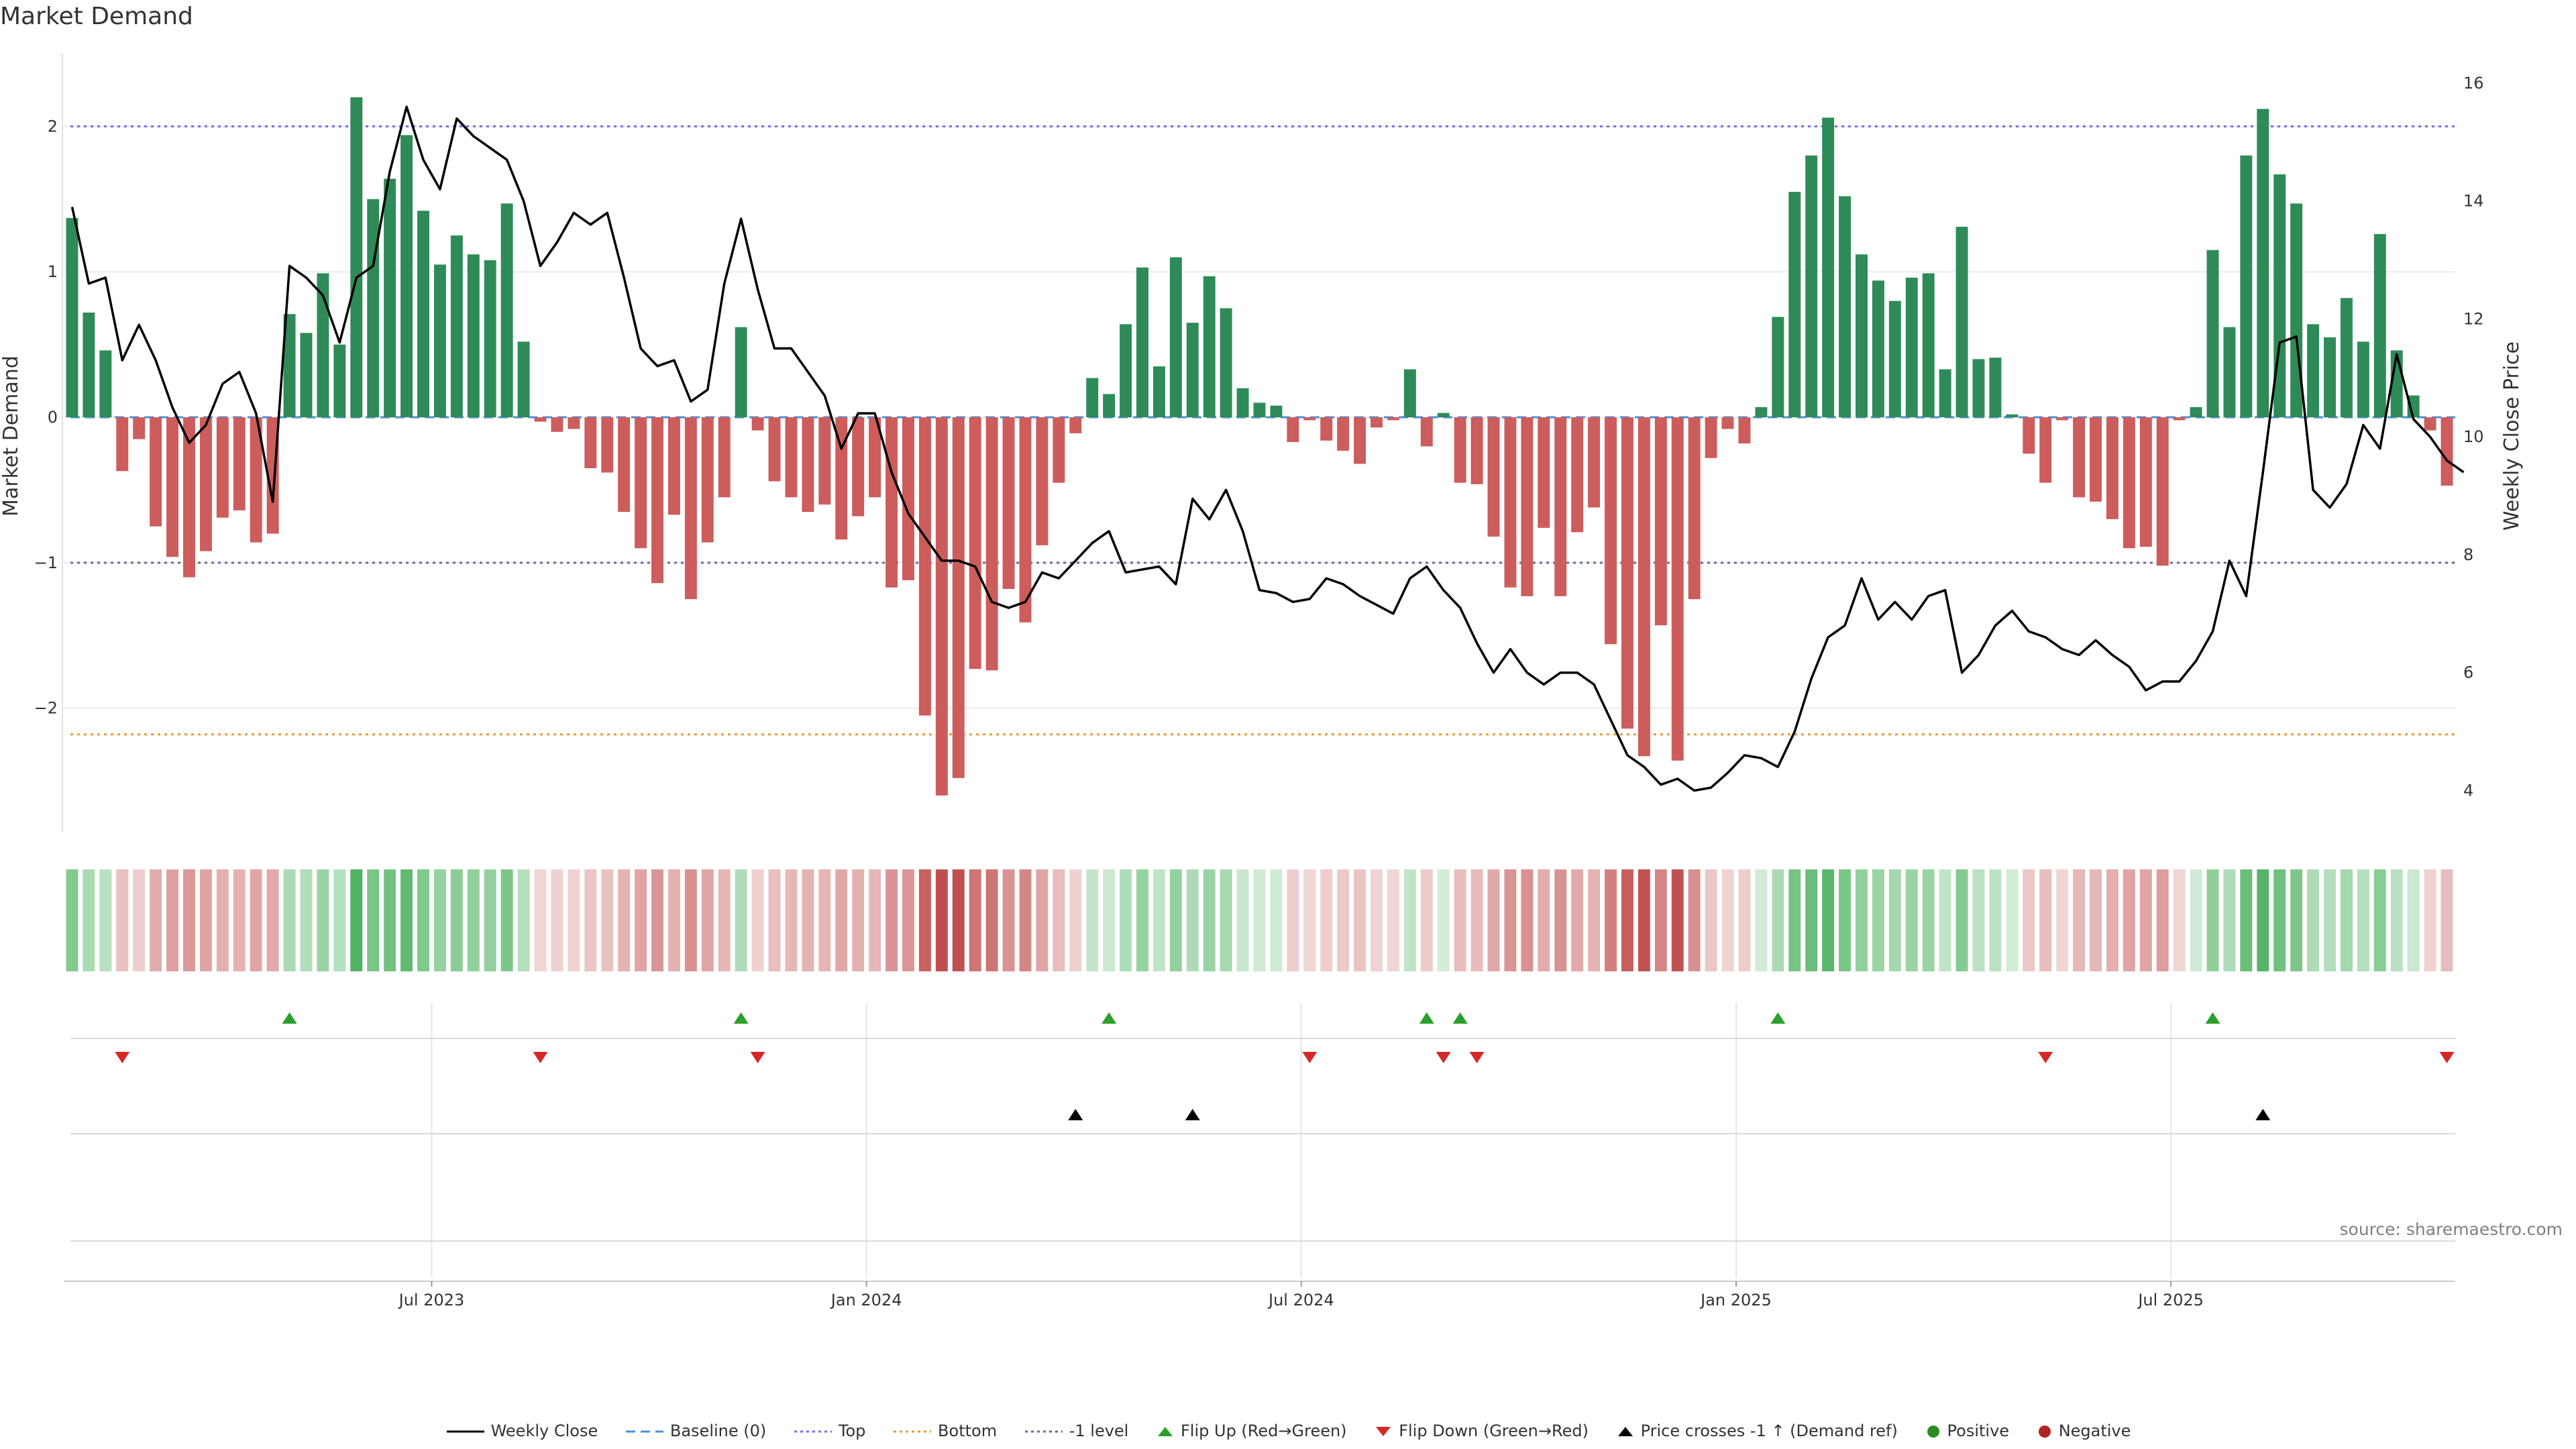 Image resolution: width=2576 pixels, height=1449 pixels. Describe the element at coordinates (53, 417) in the screenshot. I see `y-tick-label: 0` at that location.